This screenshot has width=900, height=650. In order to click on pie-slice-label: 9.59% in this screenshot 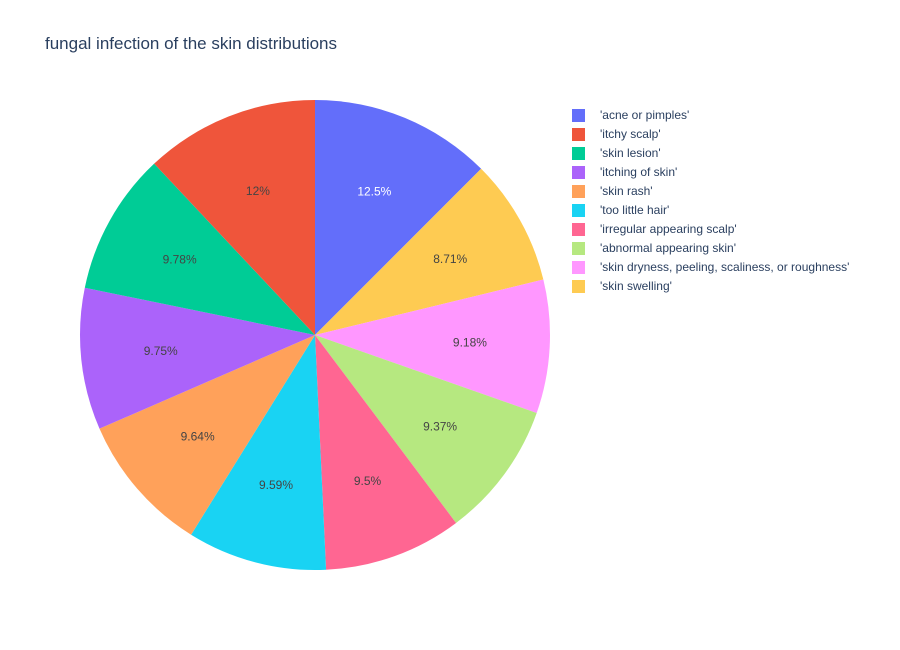, I will do `click(276, 485)`.